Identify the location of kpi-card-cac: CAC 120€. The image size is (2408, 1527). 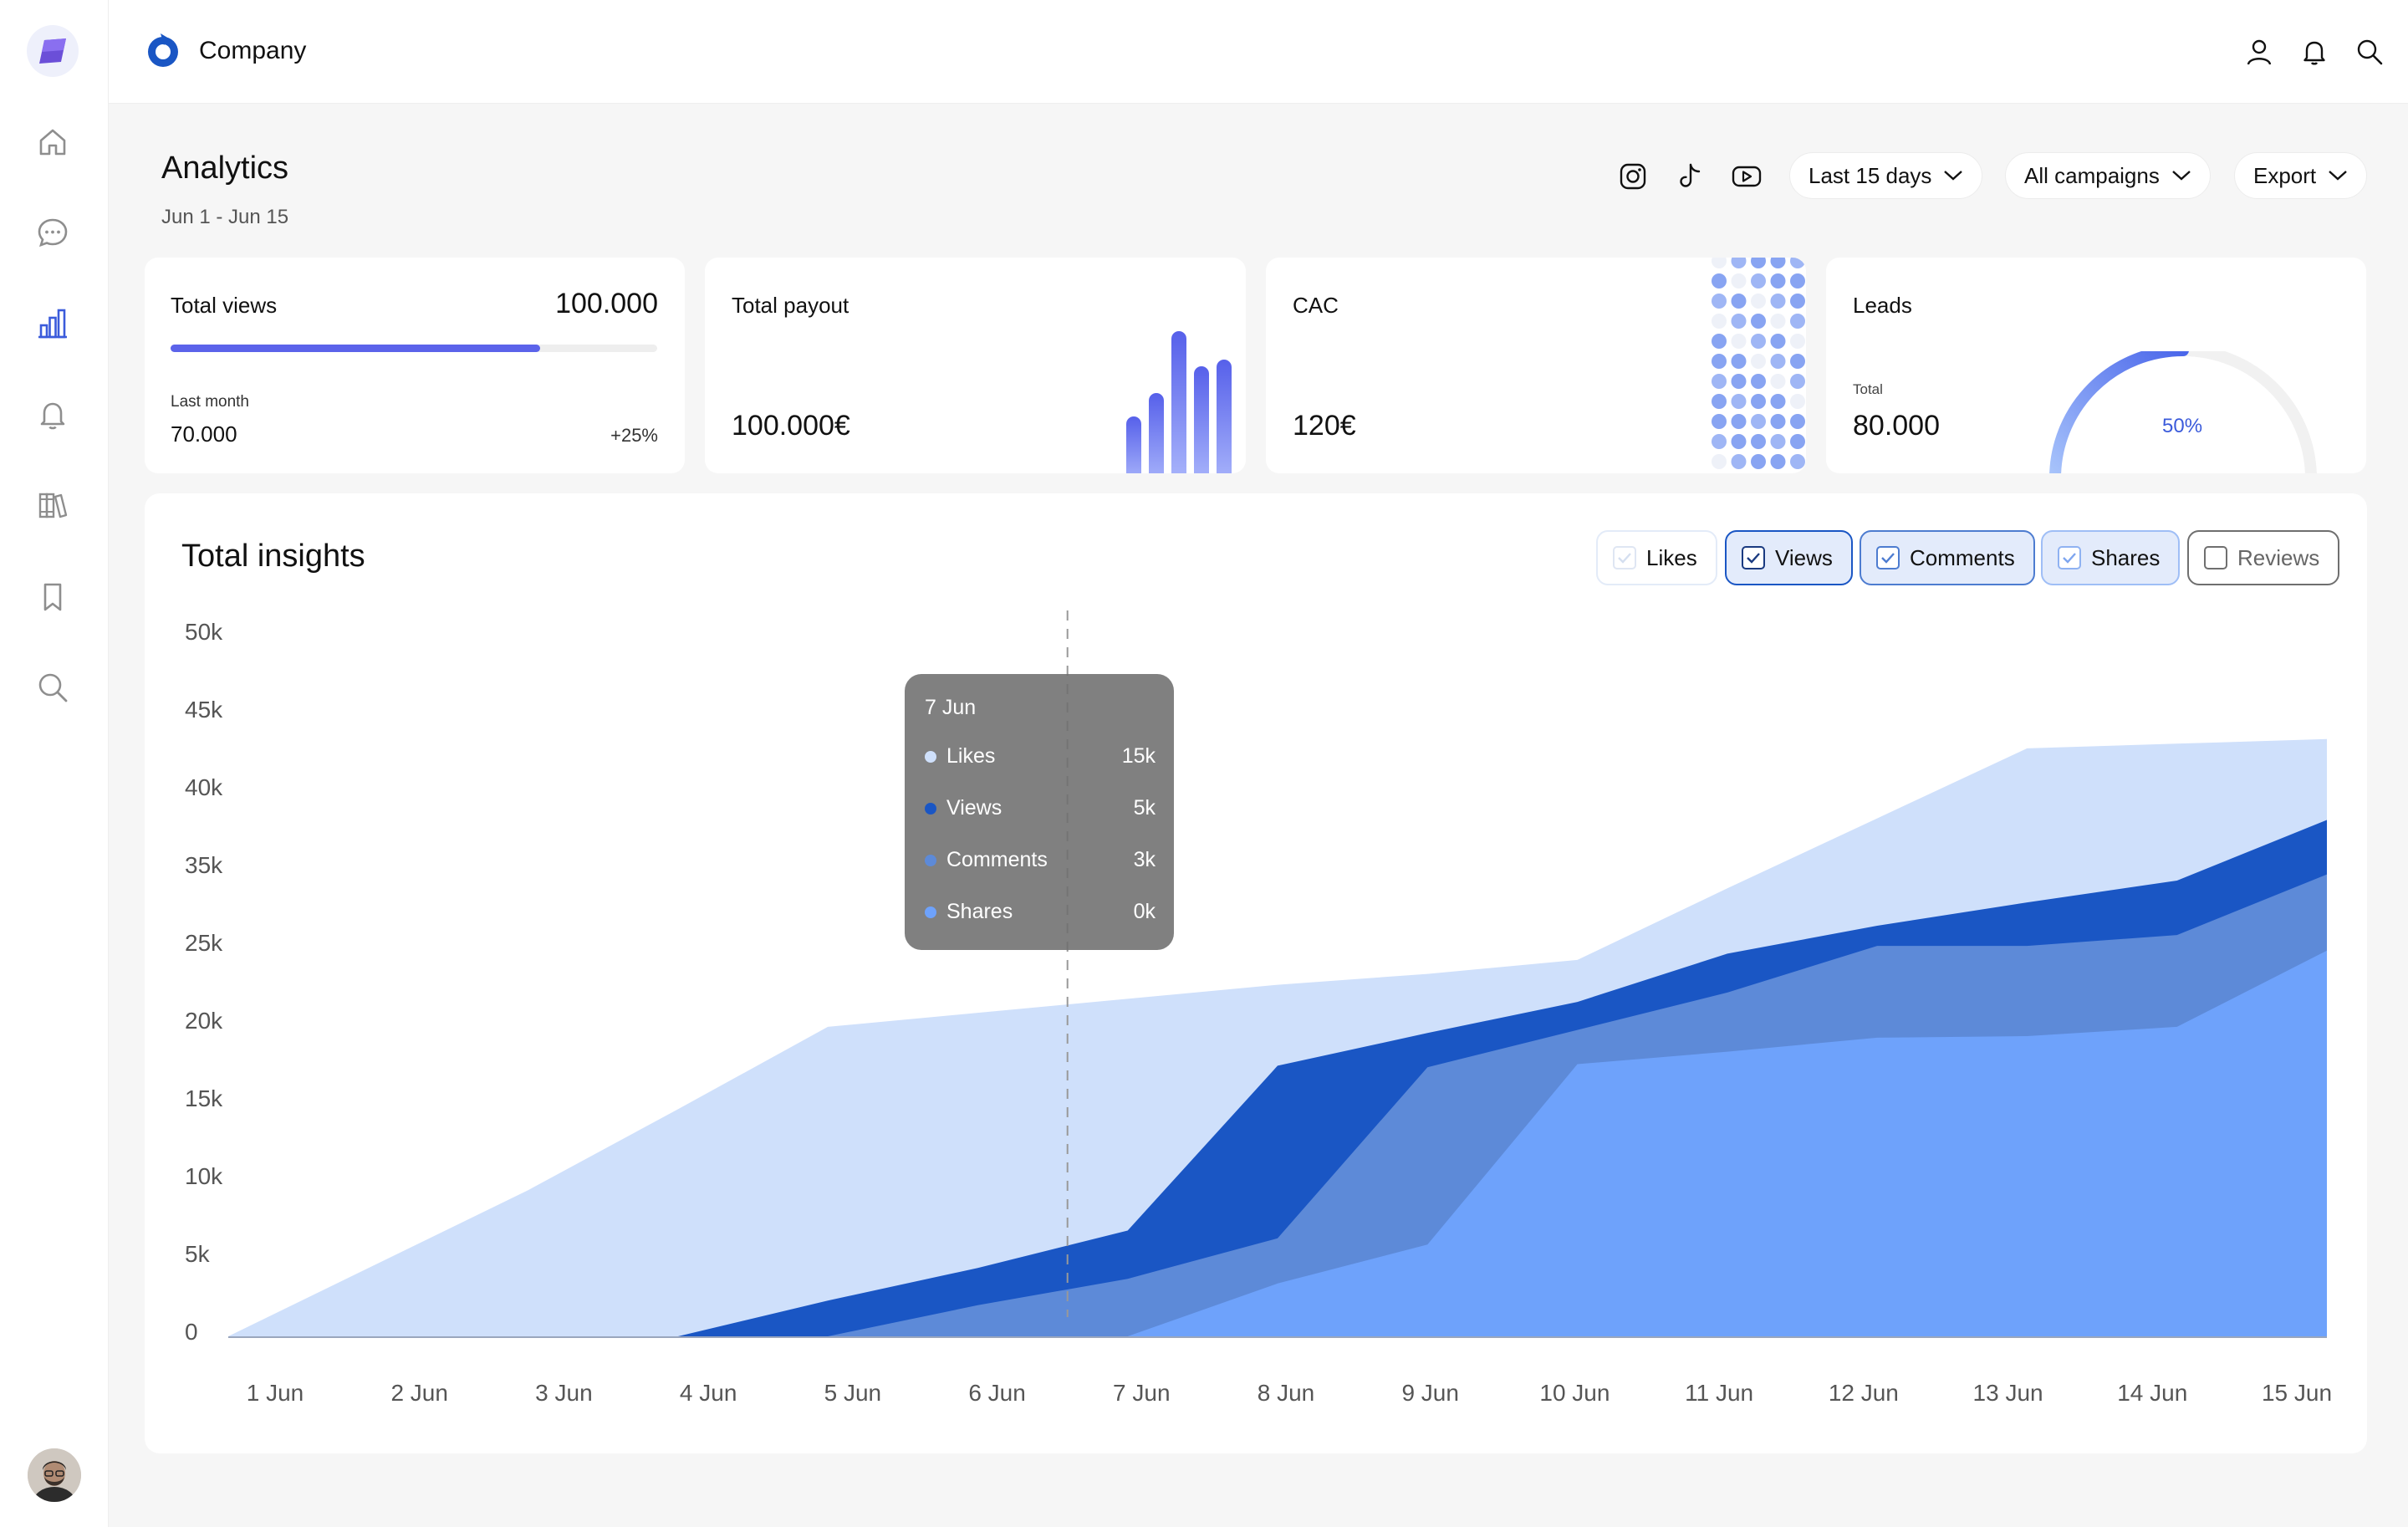
(1536, 366).